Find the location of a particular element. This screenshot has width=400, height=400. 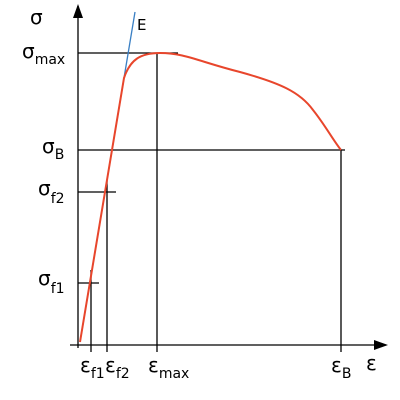

x-label: εf2 is located at coordinates (117, 367).